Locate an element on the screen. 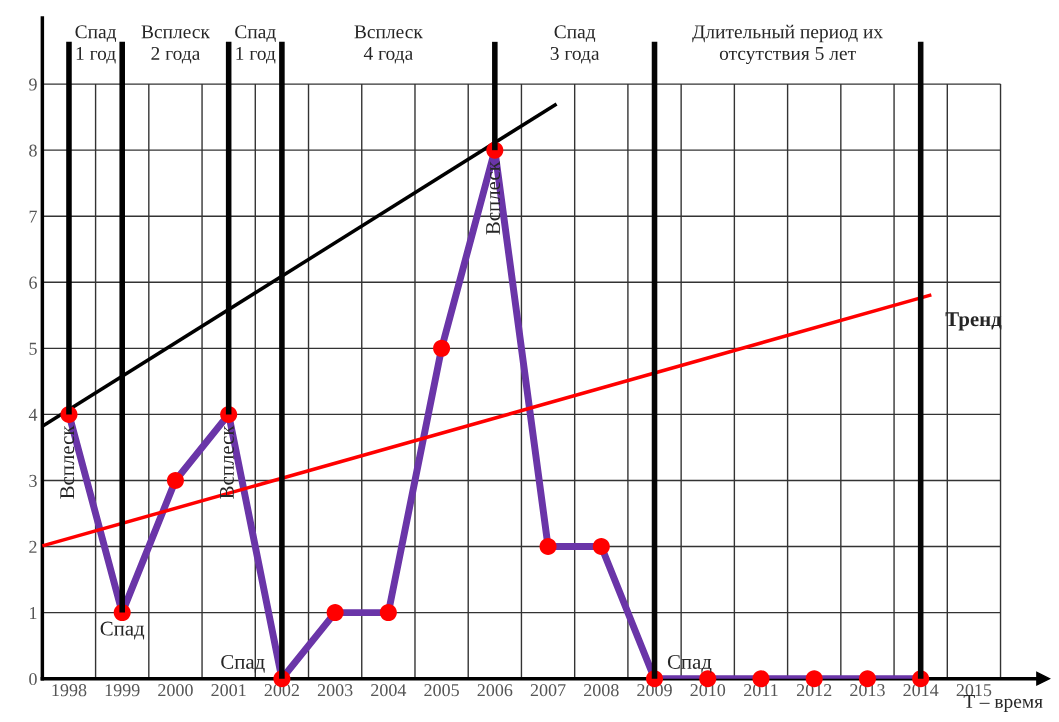 The width and height of the screenshot is (1059, 722). x-tick-label: 2015 is located at coordinates (974, 690).